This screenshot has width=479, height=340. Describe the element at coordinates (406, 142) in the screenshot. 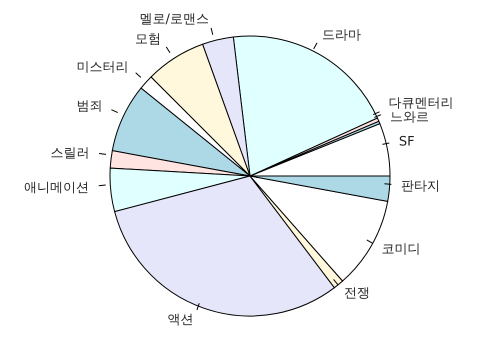

I see `slice-label: SF` at that location.